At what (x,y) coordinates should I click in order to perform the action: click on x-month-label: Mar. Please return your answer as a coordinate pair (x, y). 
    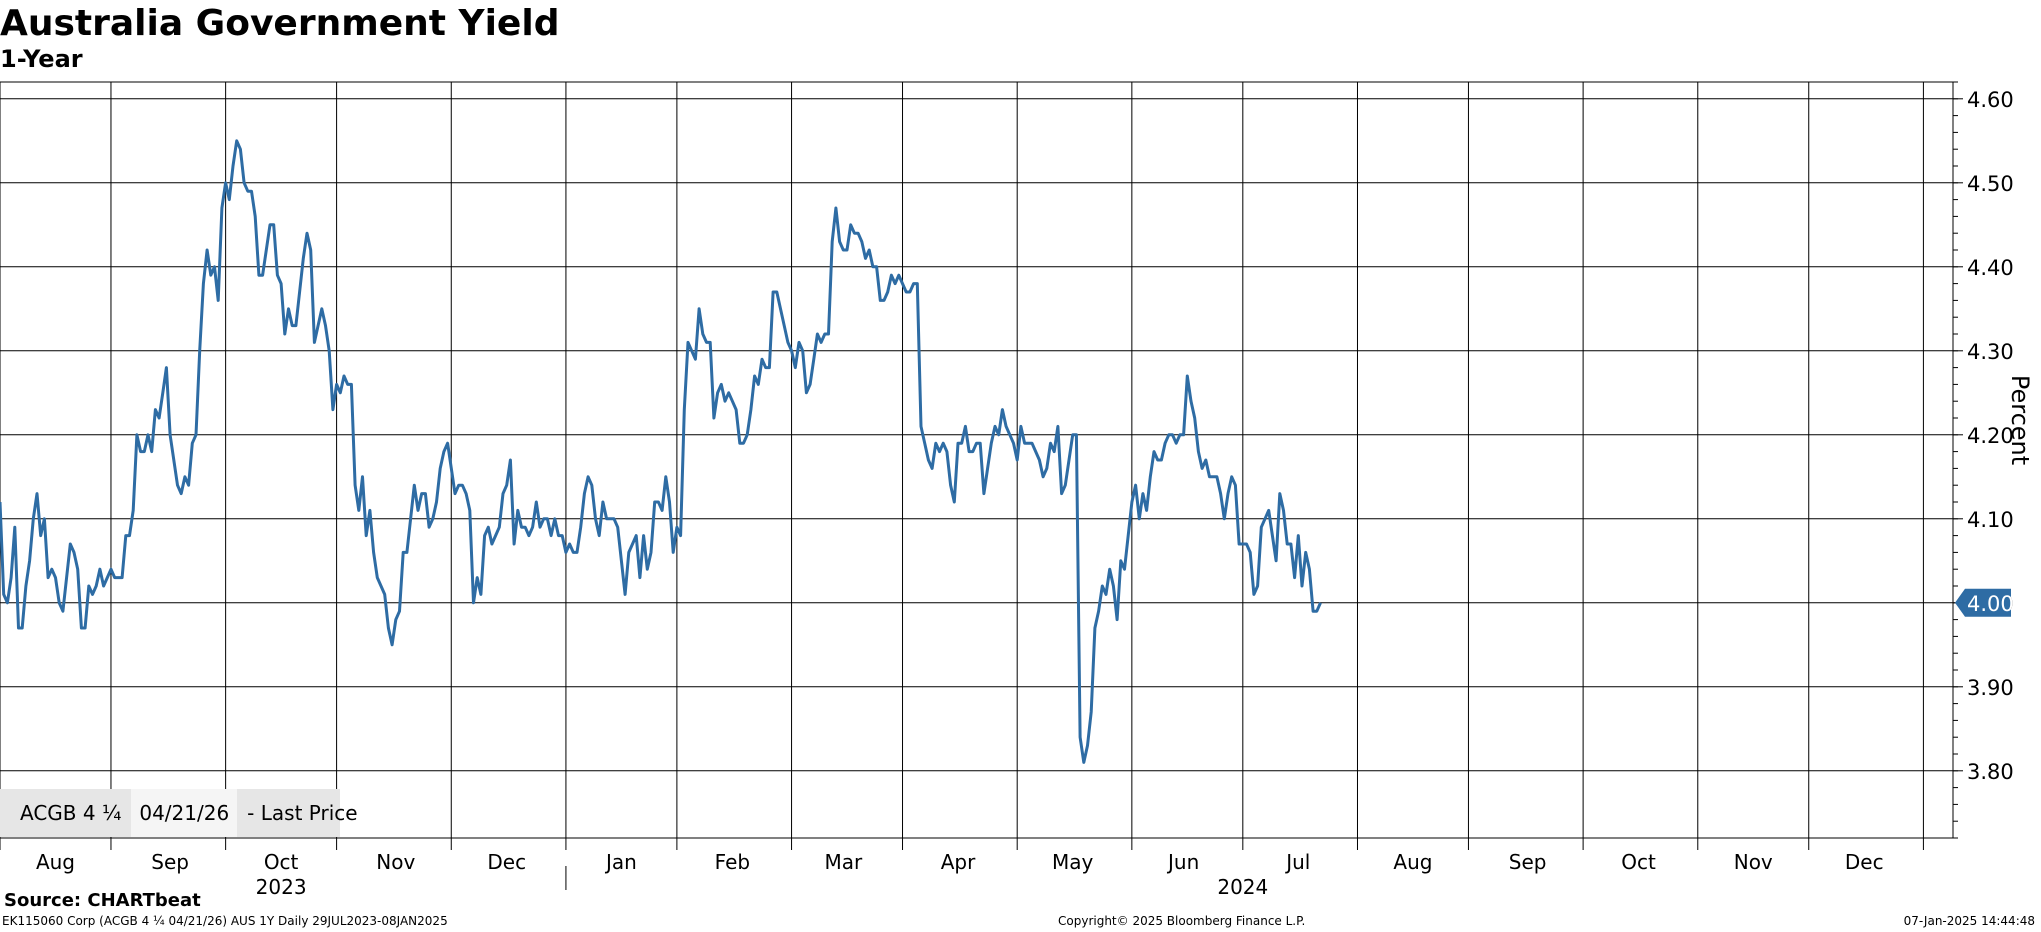
    Looking at the image, I should click on (843, 862).